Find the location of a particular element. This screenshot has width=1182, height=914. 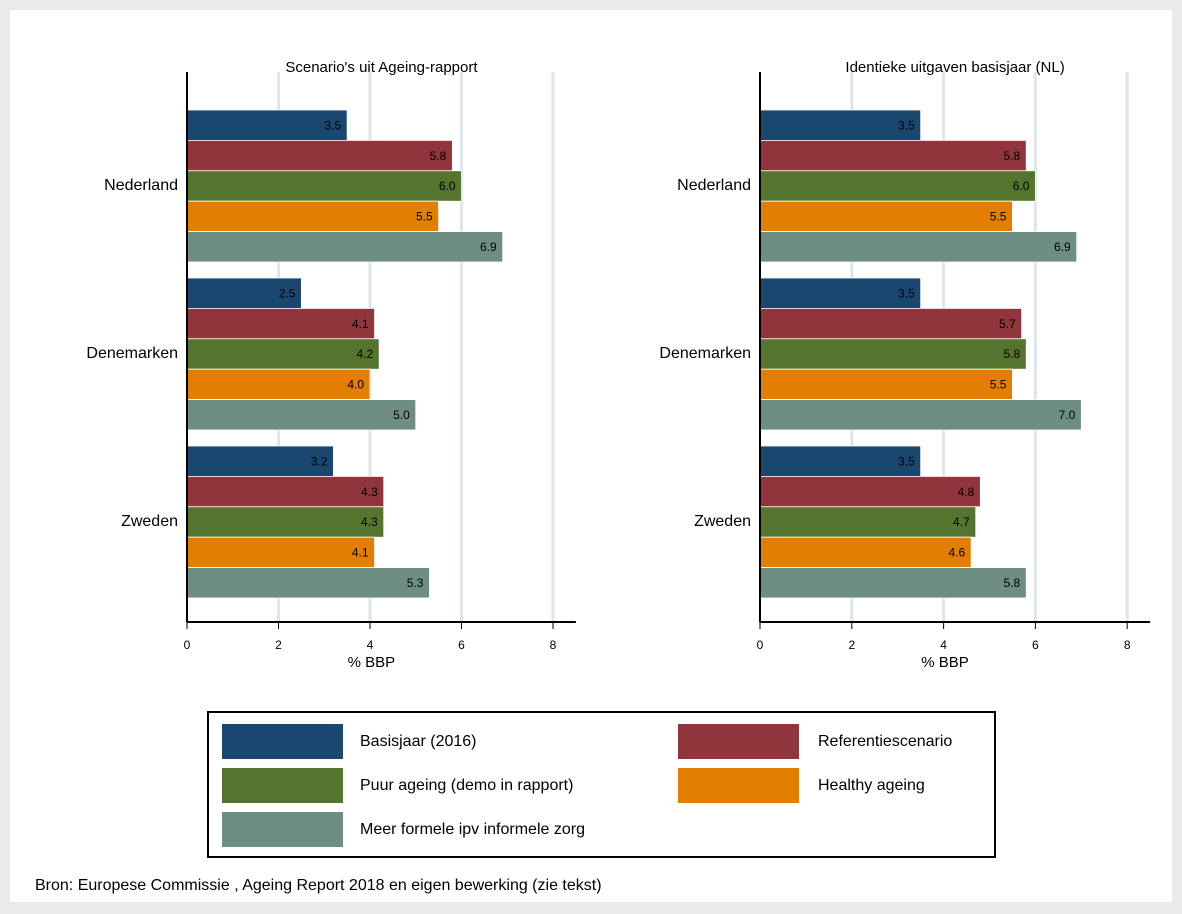

chart-title: Identieke uitgaven basisjaar (NL) is located at coordinates (954, 67).